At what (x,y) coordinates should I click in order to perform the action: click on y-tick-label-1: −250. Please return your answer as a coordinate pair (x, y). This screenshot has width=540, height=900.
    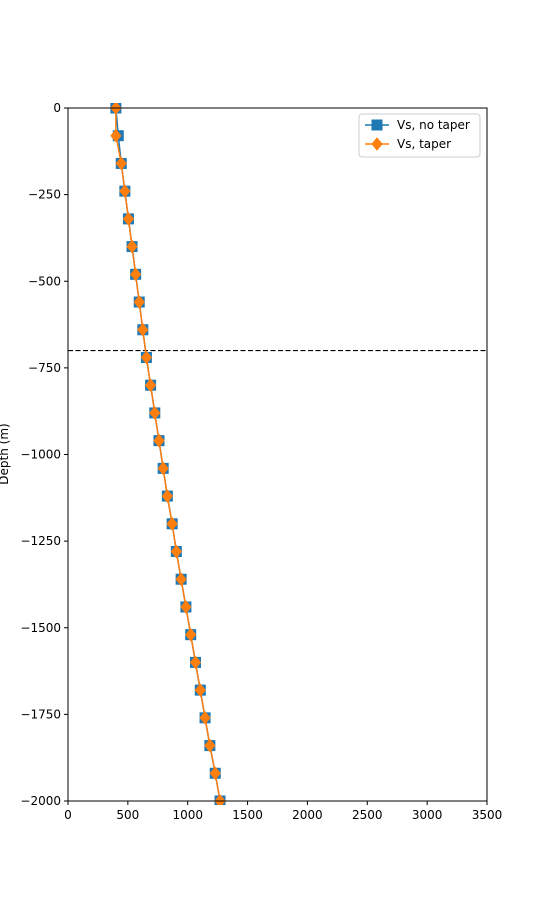
    Looking at the image, I should click on (44, 195).